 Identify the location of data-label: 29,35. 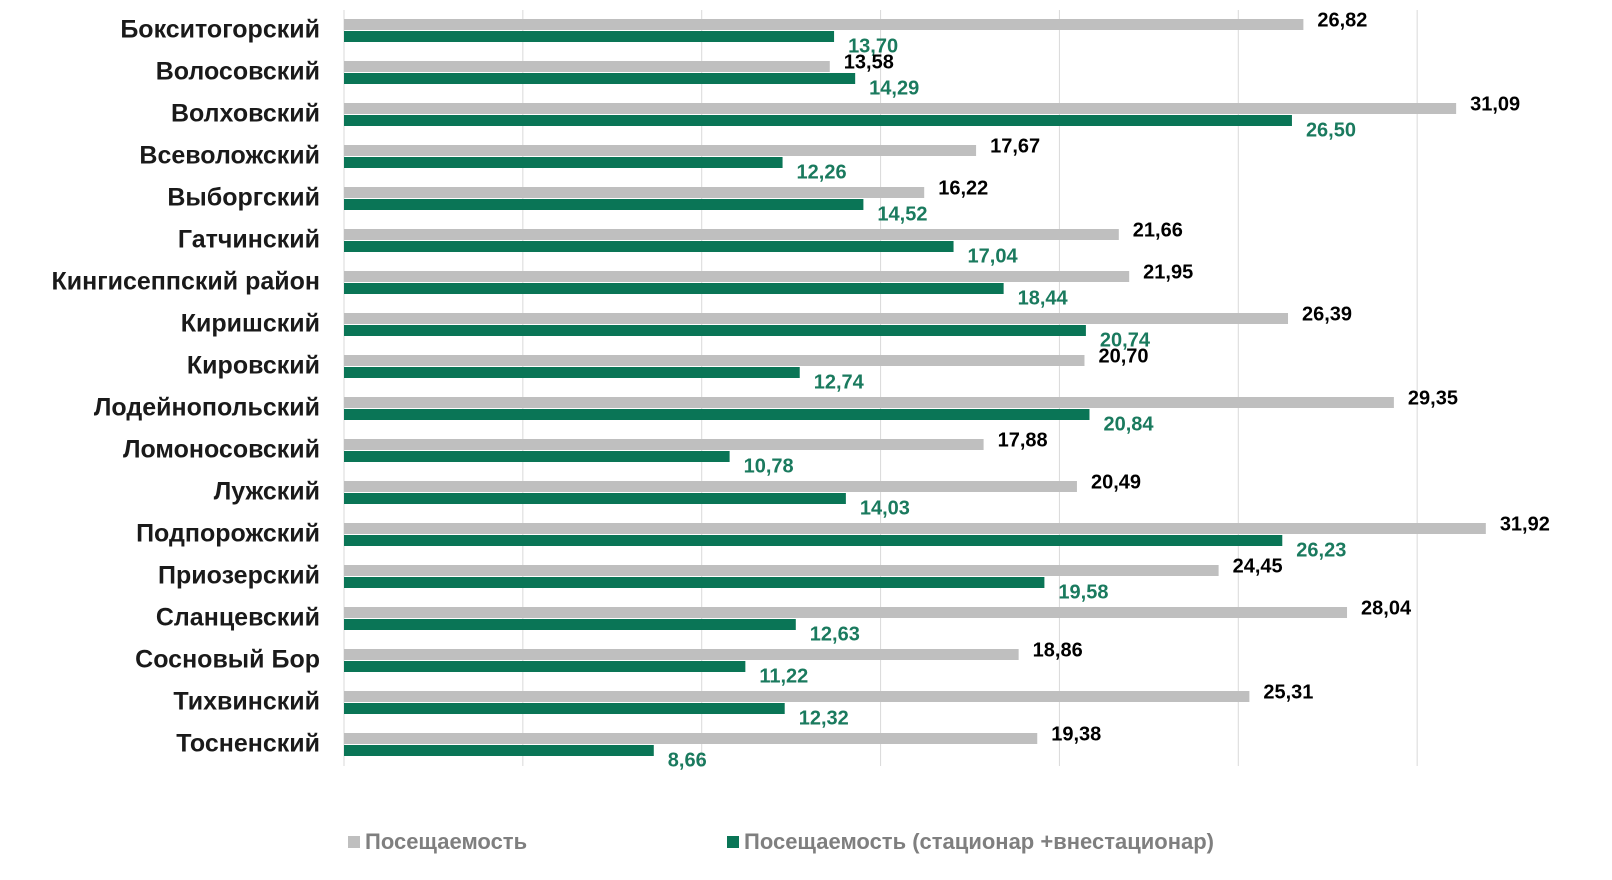
(1433, 398).